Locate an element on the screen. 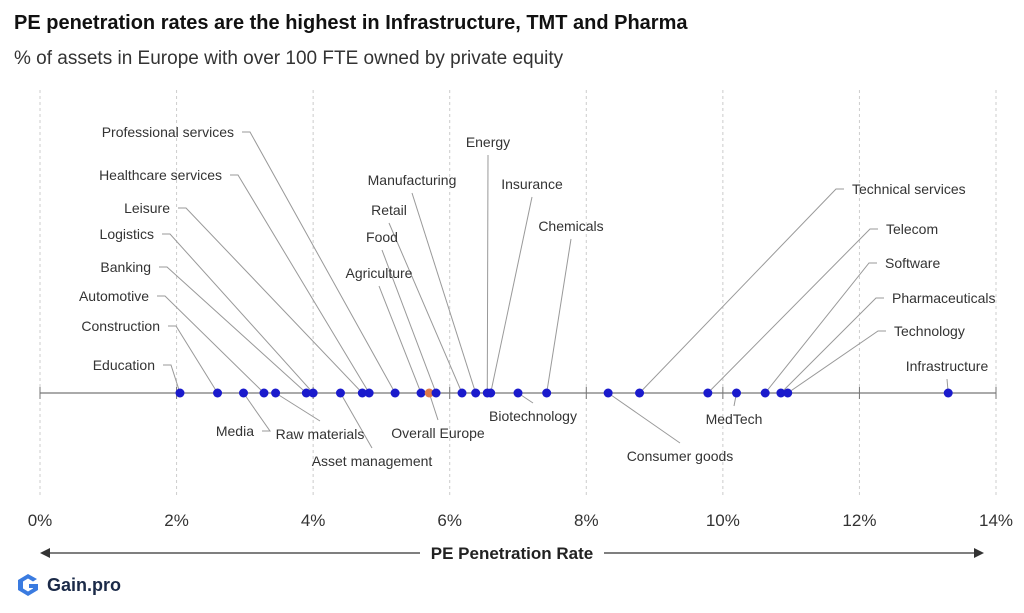 The width and height of the screenshot is (1024, 613). data-label: Insurance is located at coordinates (532, 184).